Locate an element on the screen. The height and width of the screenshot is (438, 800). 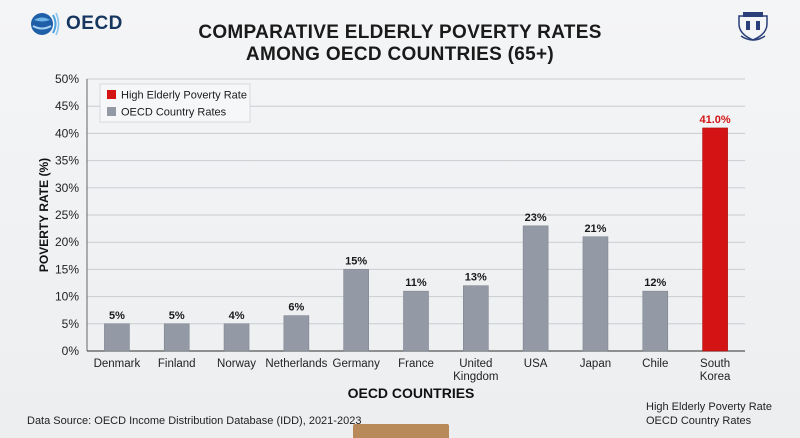
x-tick-label-norway: Norway is located at coordinates (236, 364).